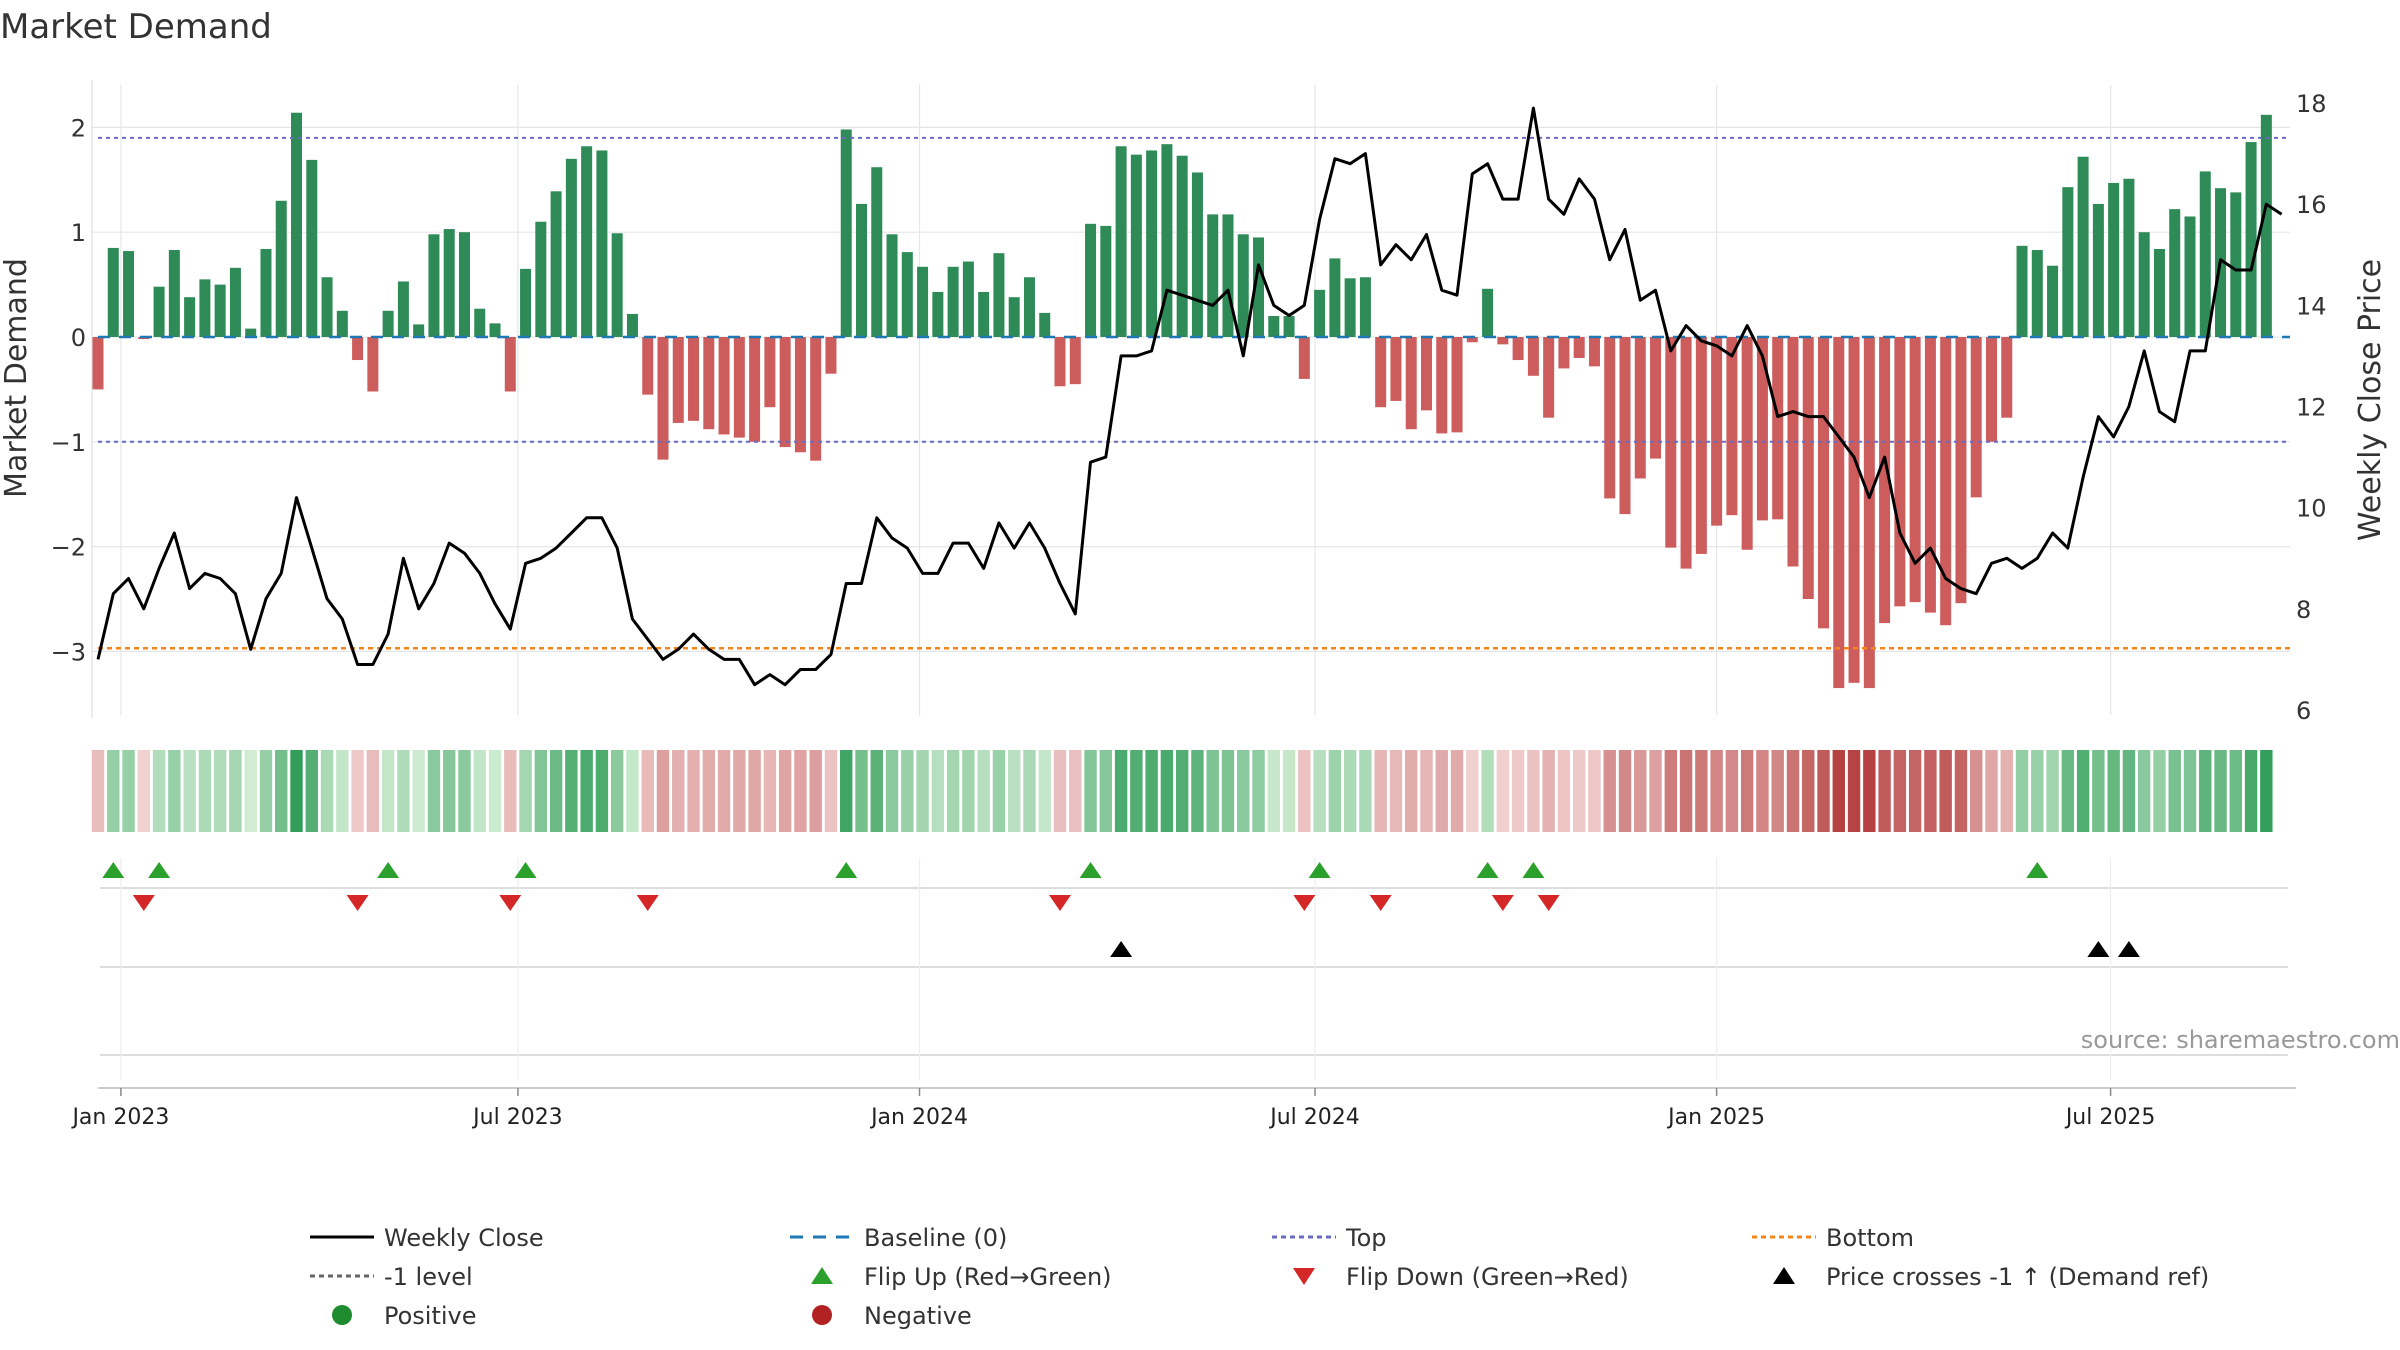  I want to click on legend-circle-icon, so click(822, 1315).